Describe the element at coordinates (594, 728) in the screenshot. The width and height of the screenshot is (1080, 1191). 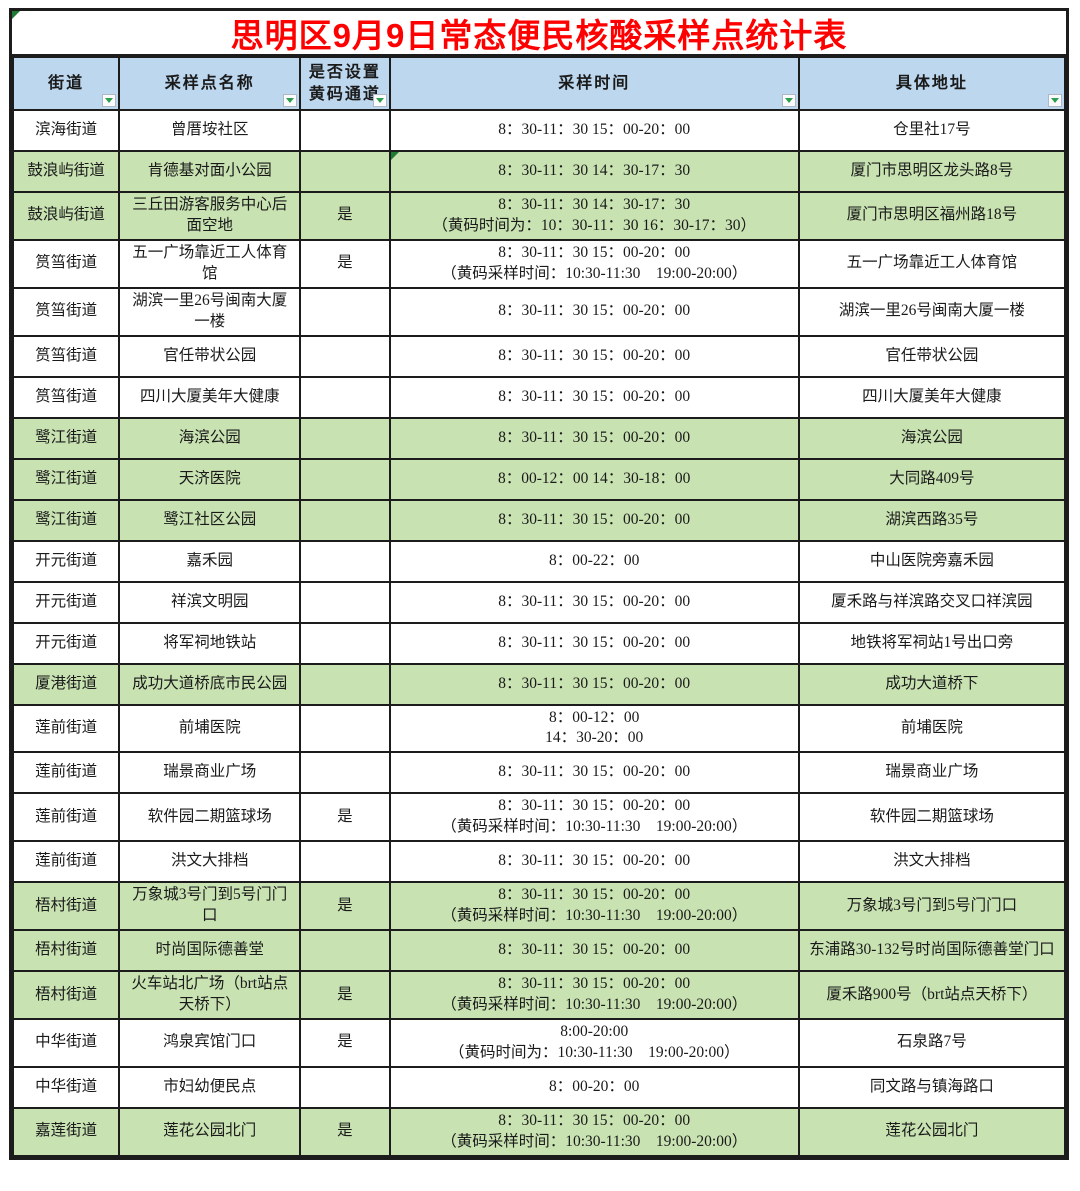
I see `cell-time: 8：00-12：00 14：30-20：00` at that location.